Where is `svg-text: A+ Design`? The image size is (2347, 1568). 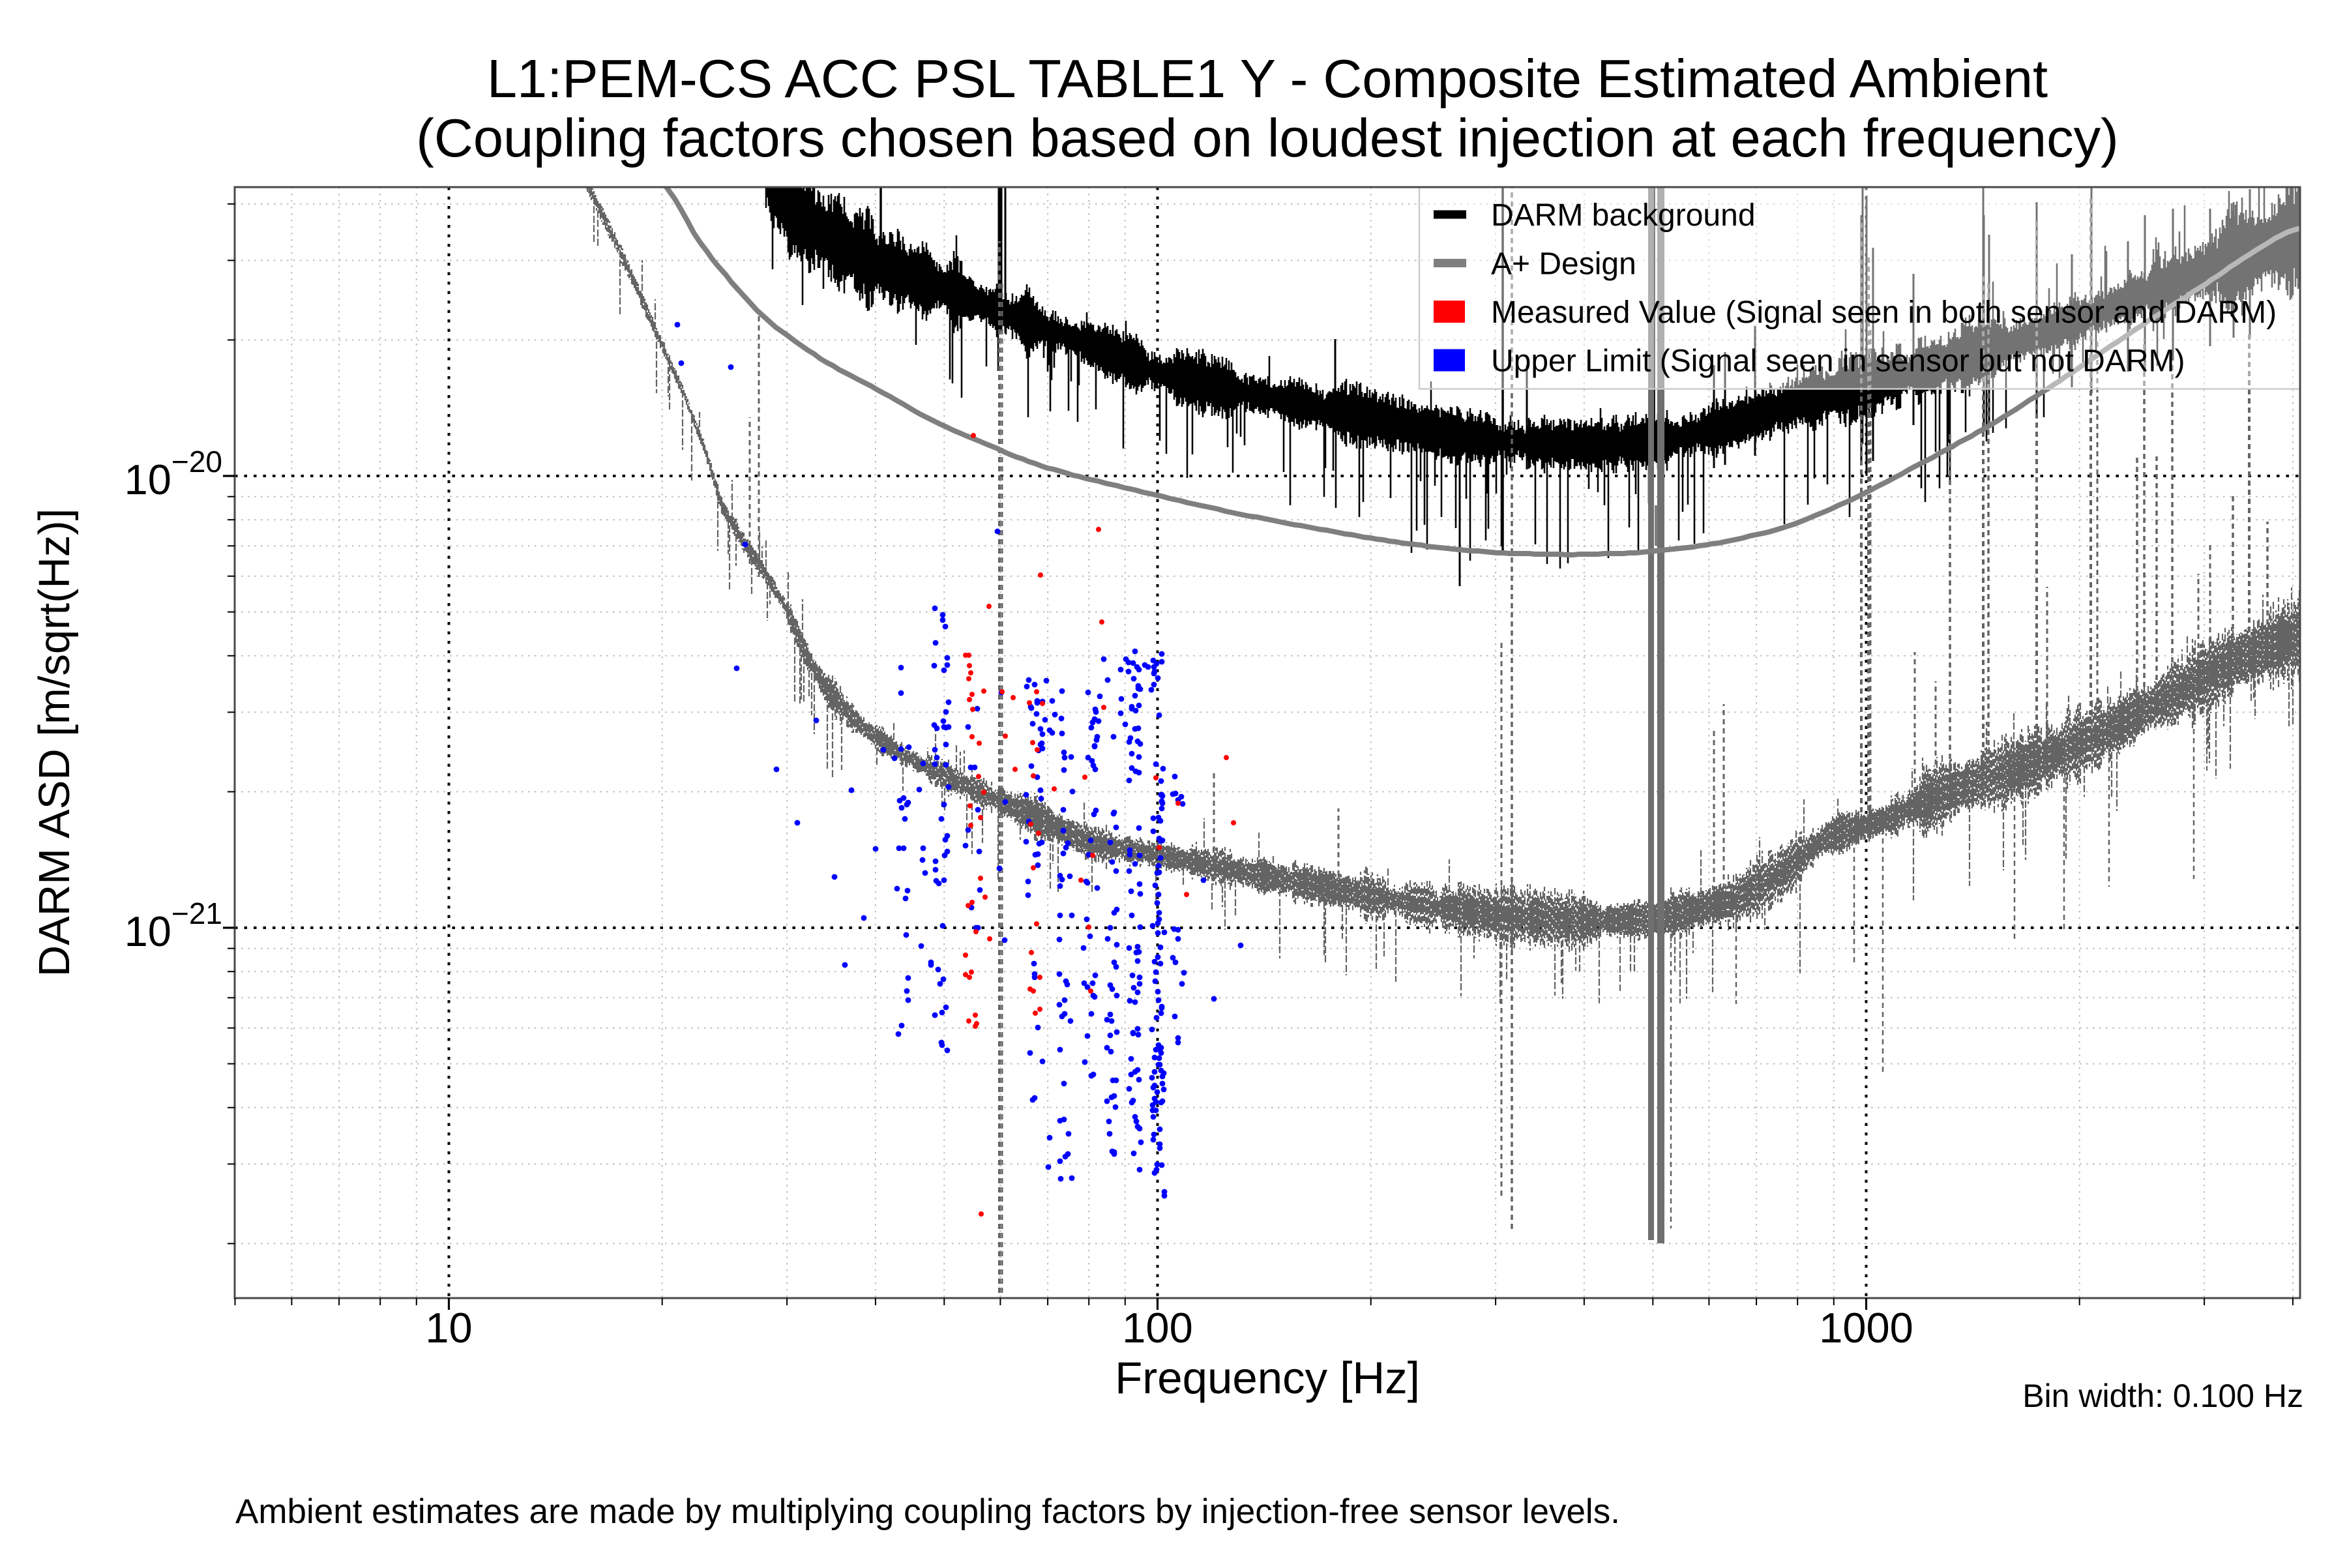 svg-text: A+ Design is located at coordinates (1563, 265).